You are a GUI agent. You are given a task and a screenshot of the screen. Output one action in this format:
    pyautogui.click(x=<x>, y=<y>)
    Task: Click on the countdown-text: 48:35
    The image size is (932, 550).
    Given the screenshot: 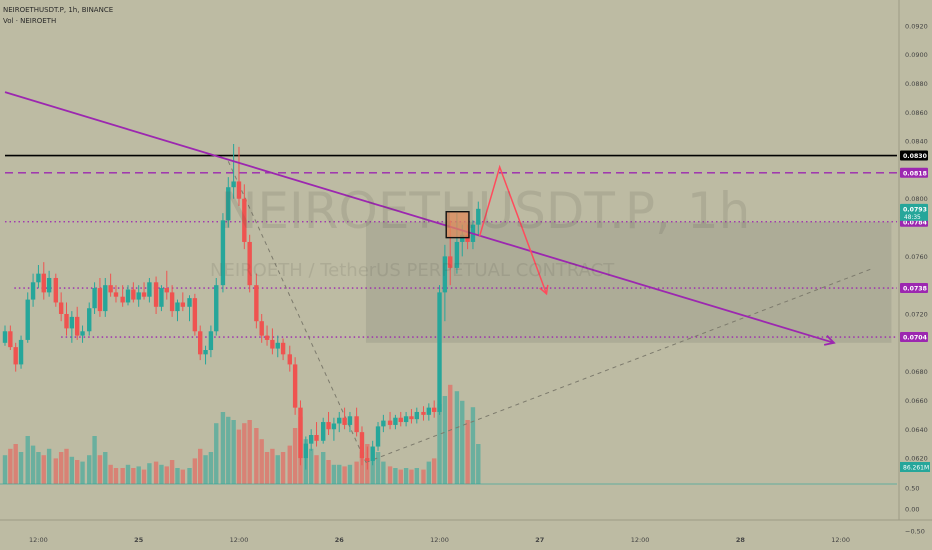 What is the action you would take?
    pyautogui.click(x=912, y=218)
    